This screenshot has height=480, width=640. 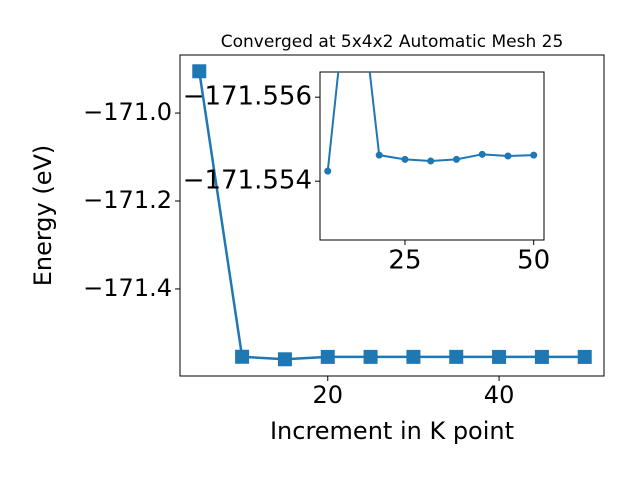 I want to click on y-tick-label: −171.4, so click(x=127, y=288).